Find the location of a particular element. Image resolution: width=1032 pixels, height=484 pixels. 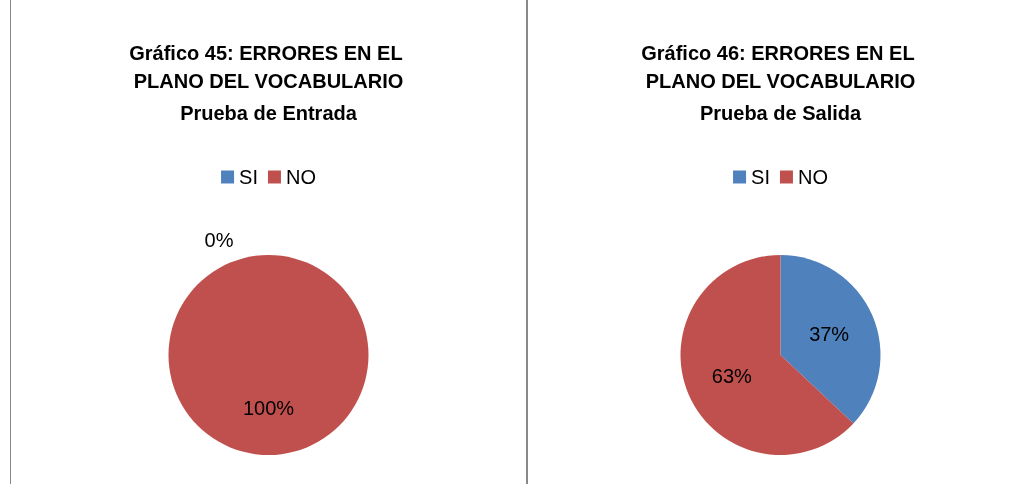

data-label: 37% is located at coordinates (829, 333).